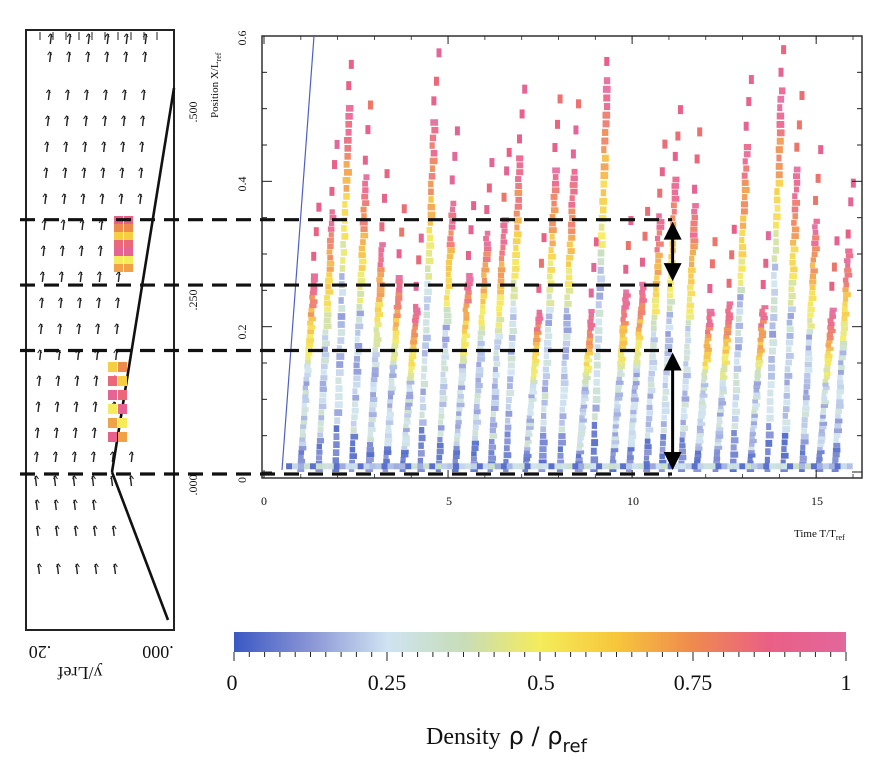 This screenshot has width=884, height=772. I want to click on hot-cell, so click(122, 437).